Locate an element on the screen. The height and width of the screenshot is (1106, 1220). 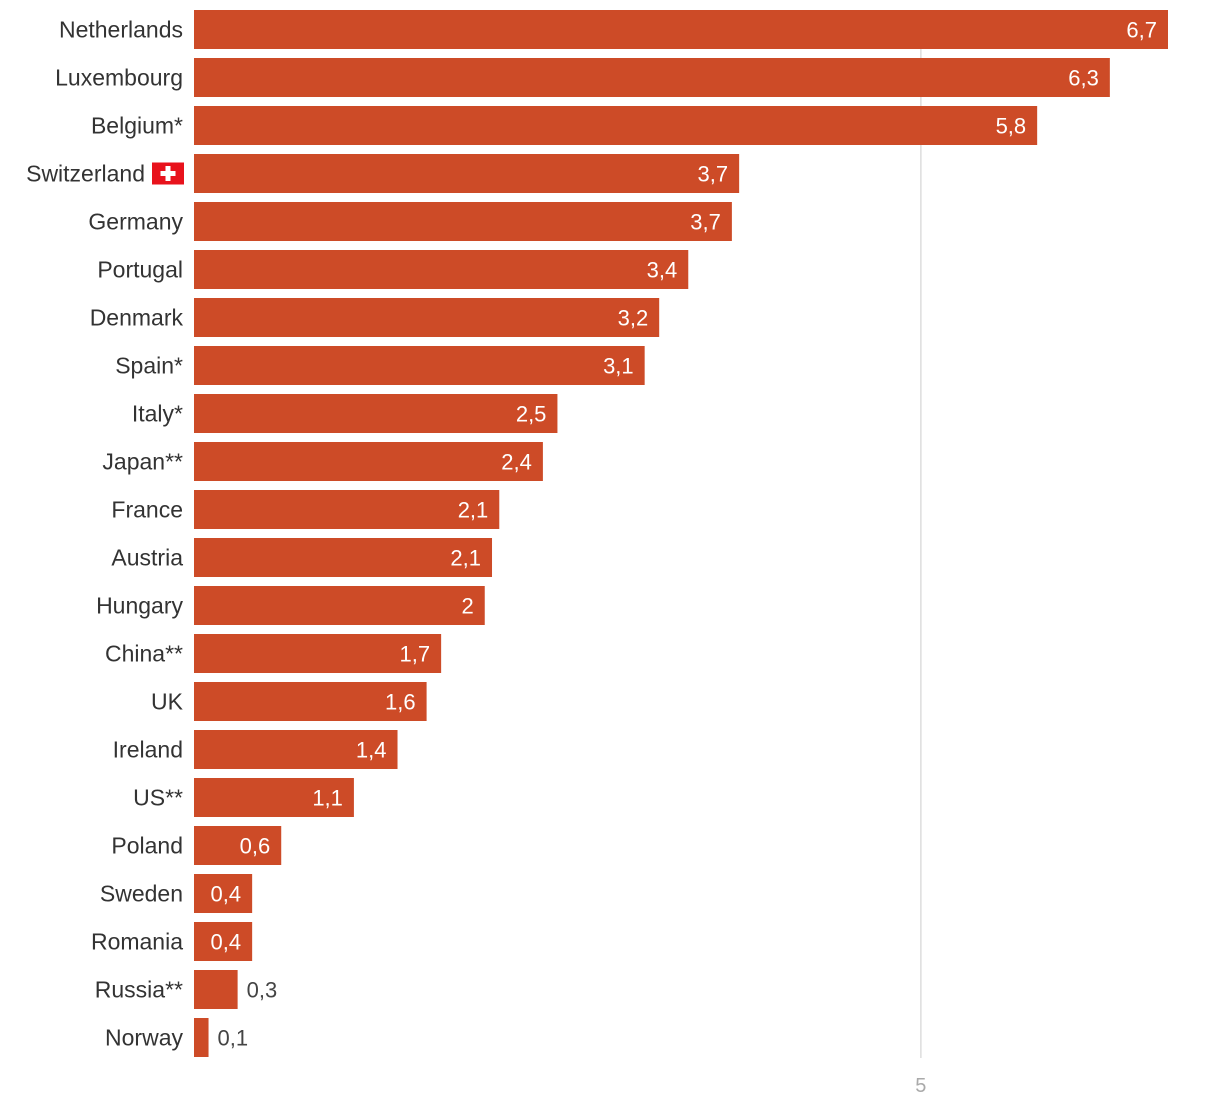
bar-france is located at coordinates (347, 509).